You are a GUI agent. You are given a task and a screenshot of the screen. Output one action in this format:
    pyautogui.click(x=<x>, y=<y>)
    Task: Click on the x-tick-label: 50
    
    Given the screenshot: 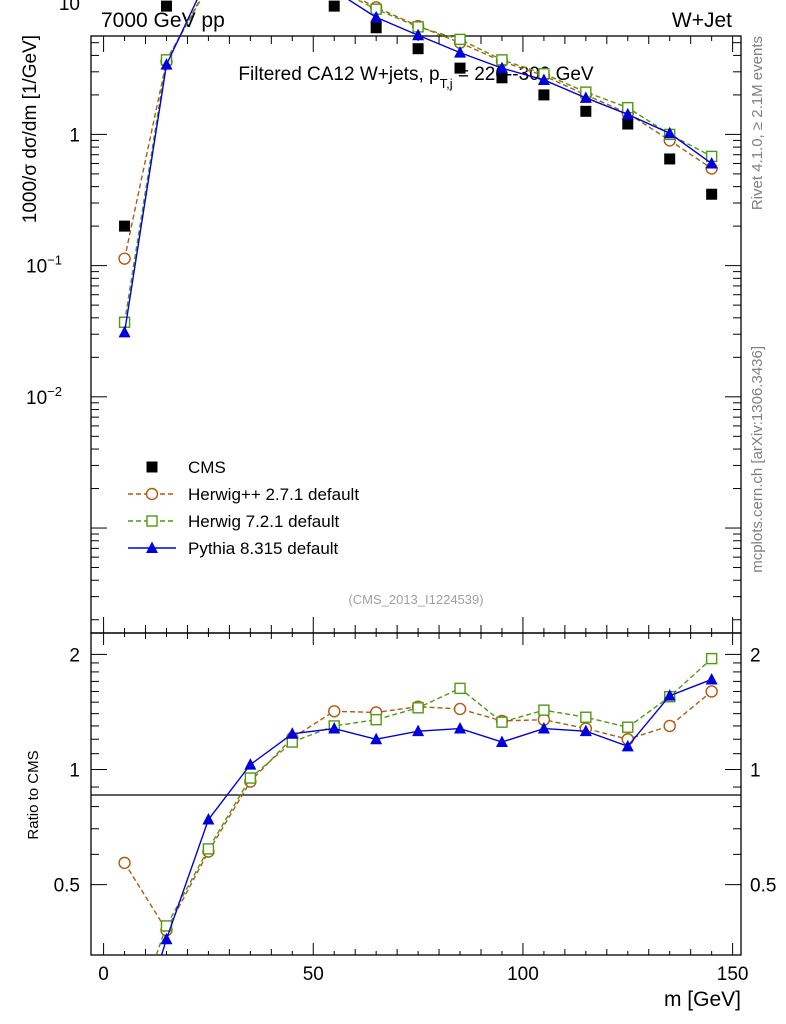 What is the action you would take?
    pyautogui.click(x=313, y=974)
    